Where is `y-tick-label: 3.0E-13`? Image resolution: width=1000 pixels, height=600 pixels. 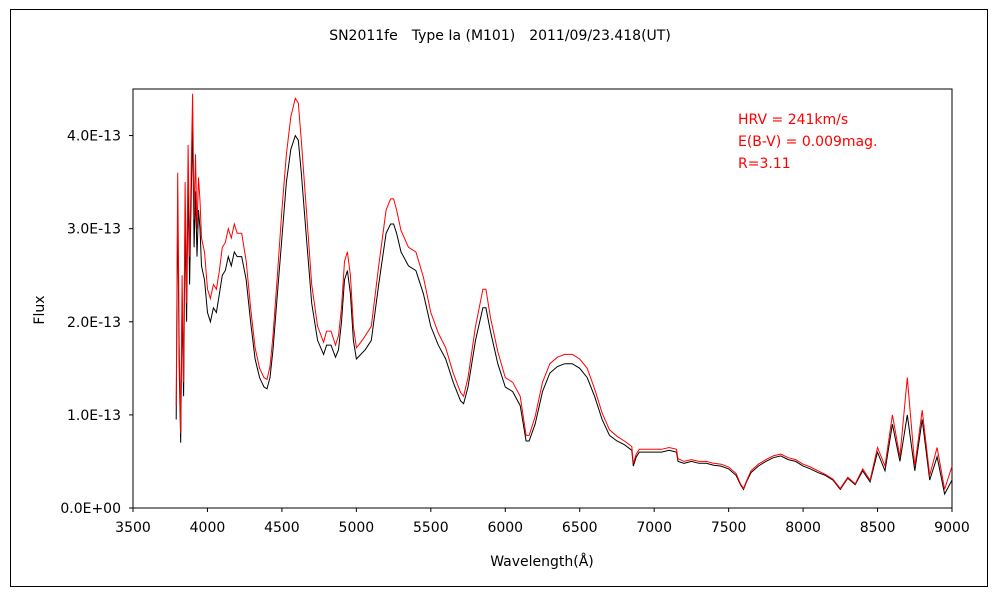 y-tick-label: 3.0E-13 is located at coordinates (94, 230).